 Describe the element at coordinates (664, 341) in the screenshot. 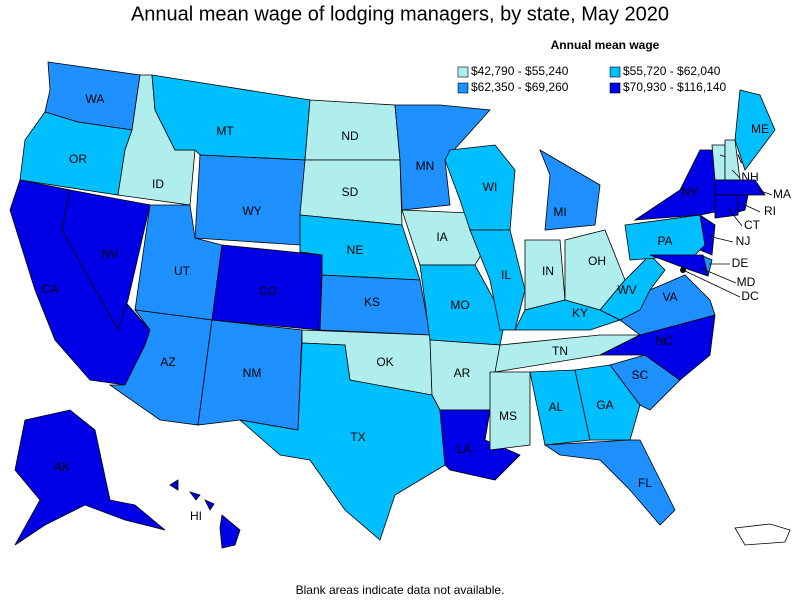

I see `state-label: NC` at that location.